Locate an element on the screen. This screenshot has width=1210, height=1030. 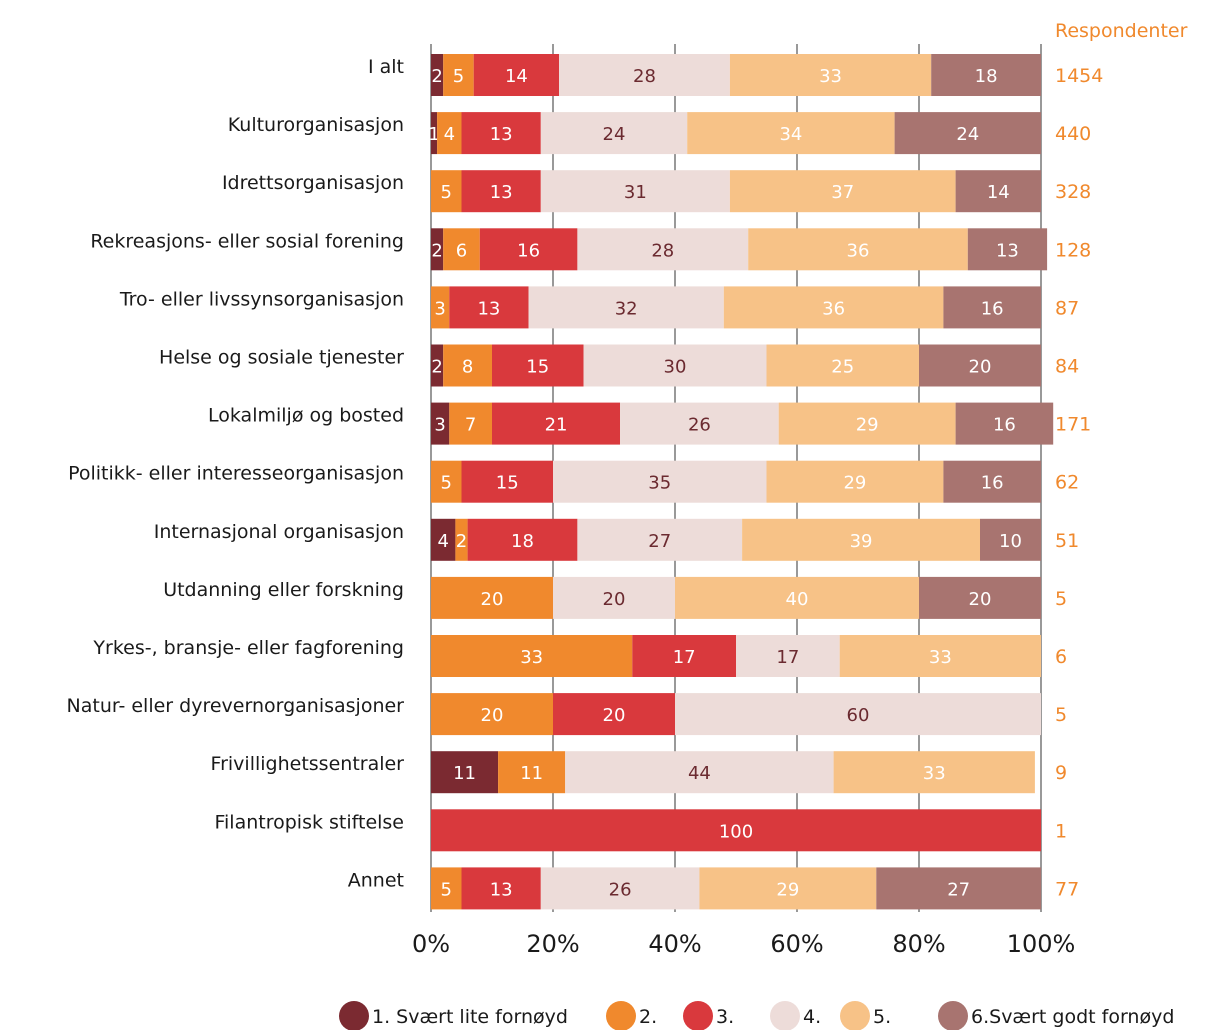
respondent-count: 9 is located at coordinates (1061, 773).